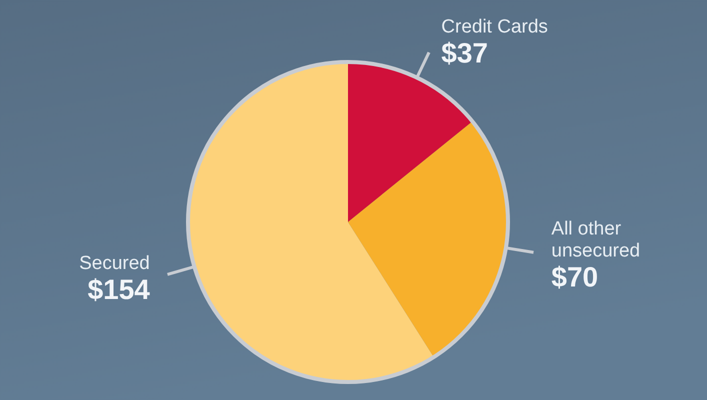  What do you see at coordinates (114, 263) in the screenshot?
I see `slice-label: Secured` at bounding box center [114, 263].